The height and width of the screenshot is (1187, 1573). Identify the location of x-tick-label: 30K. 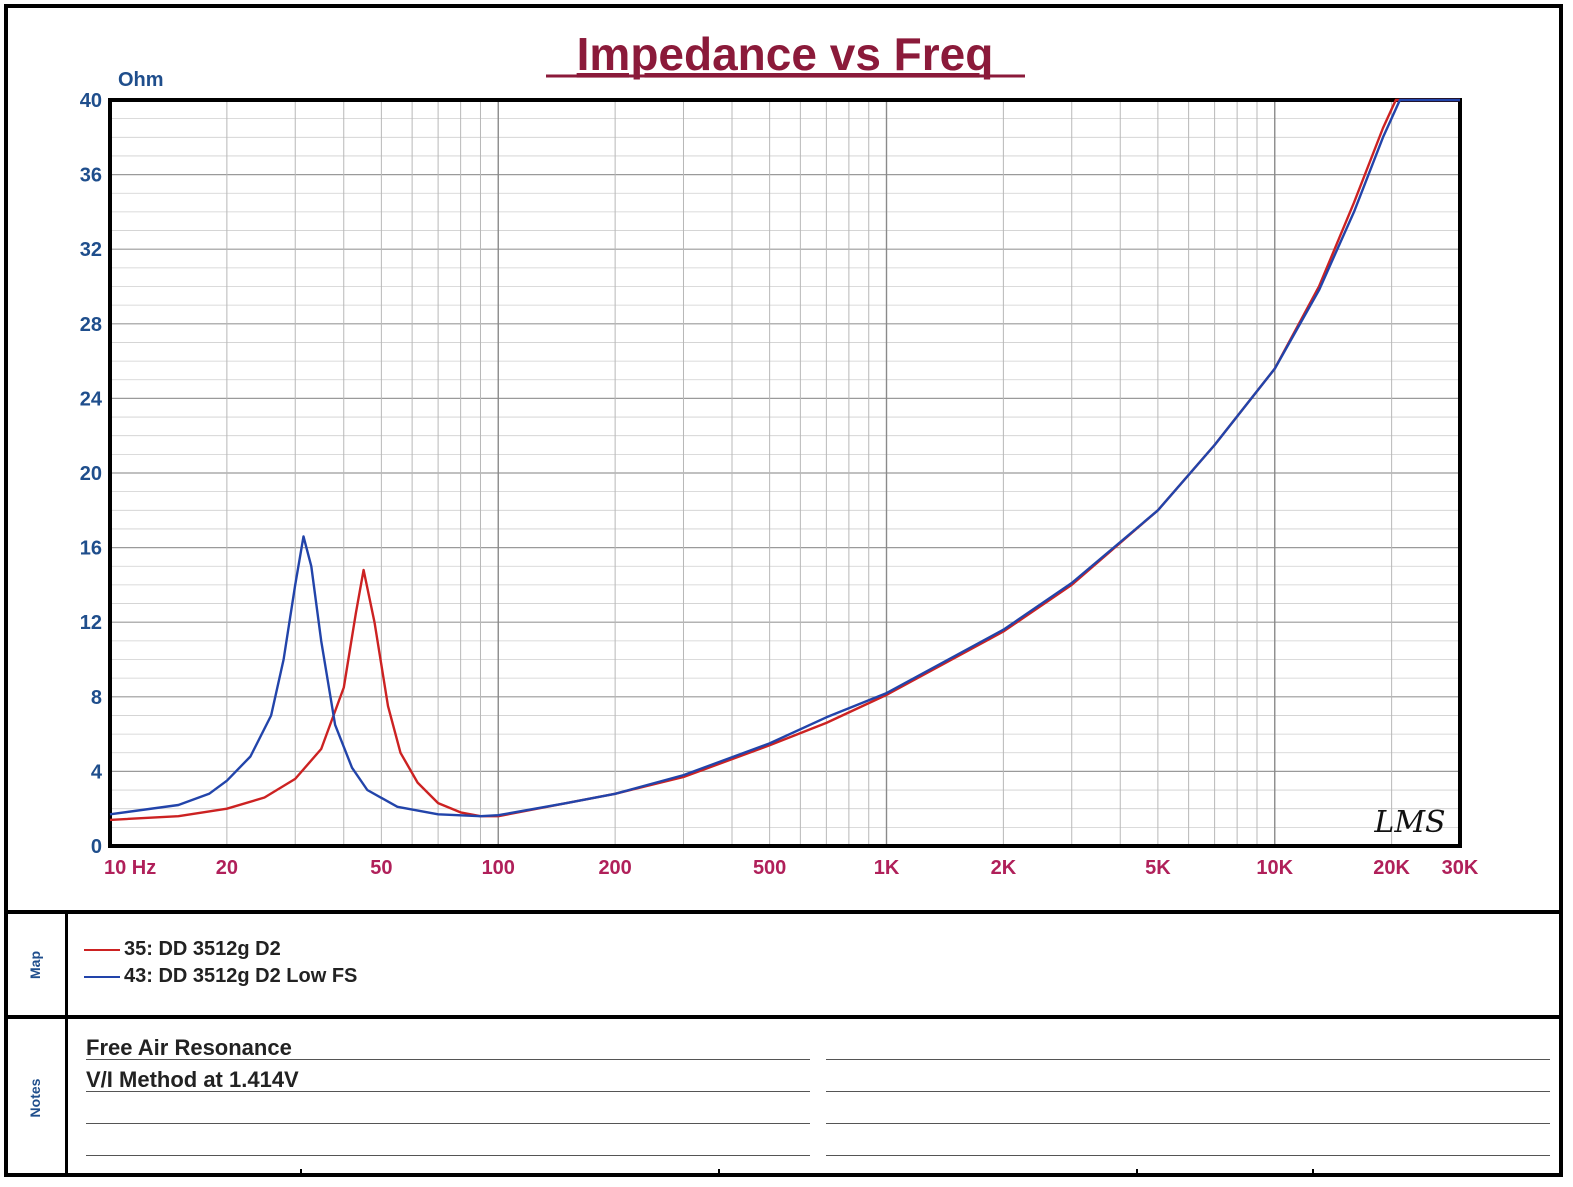
(1460, 868).